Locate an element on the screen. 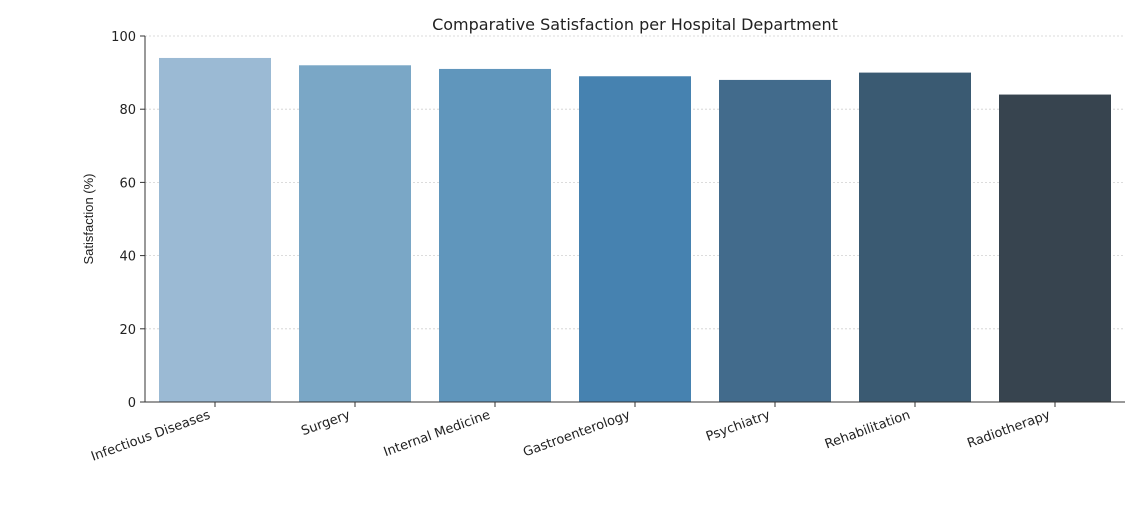 This screenshot has height=506, width=1139. x-tick-label: Surgery is located at coordinates (325, 424).